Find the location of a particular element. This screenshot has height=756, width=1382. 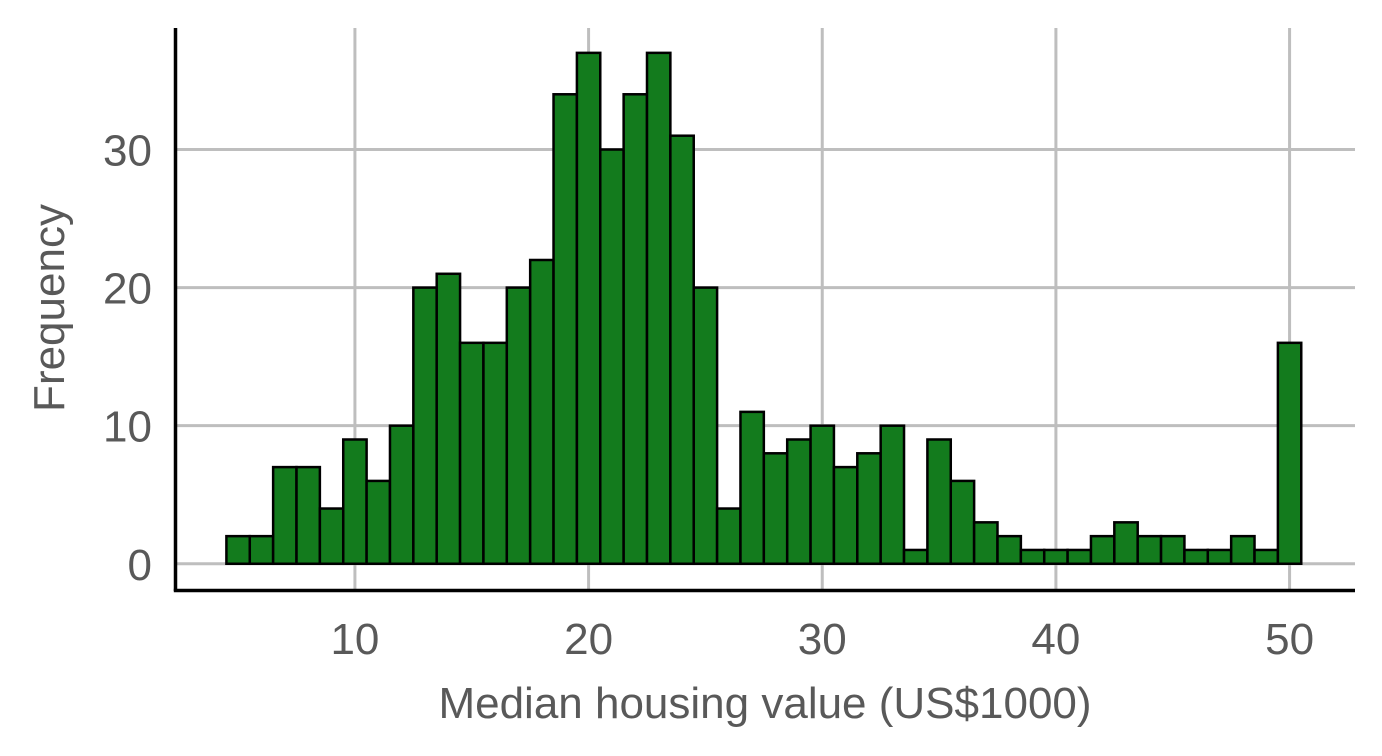

x-tick-label: 50 is located at coordinates (1289, 639).